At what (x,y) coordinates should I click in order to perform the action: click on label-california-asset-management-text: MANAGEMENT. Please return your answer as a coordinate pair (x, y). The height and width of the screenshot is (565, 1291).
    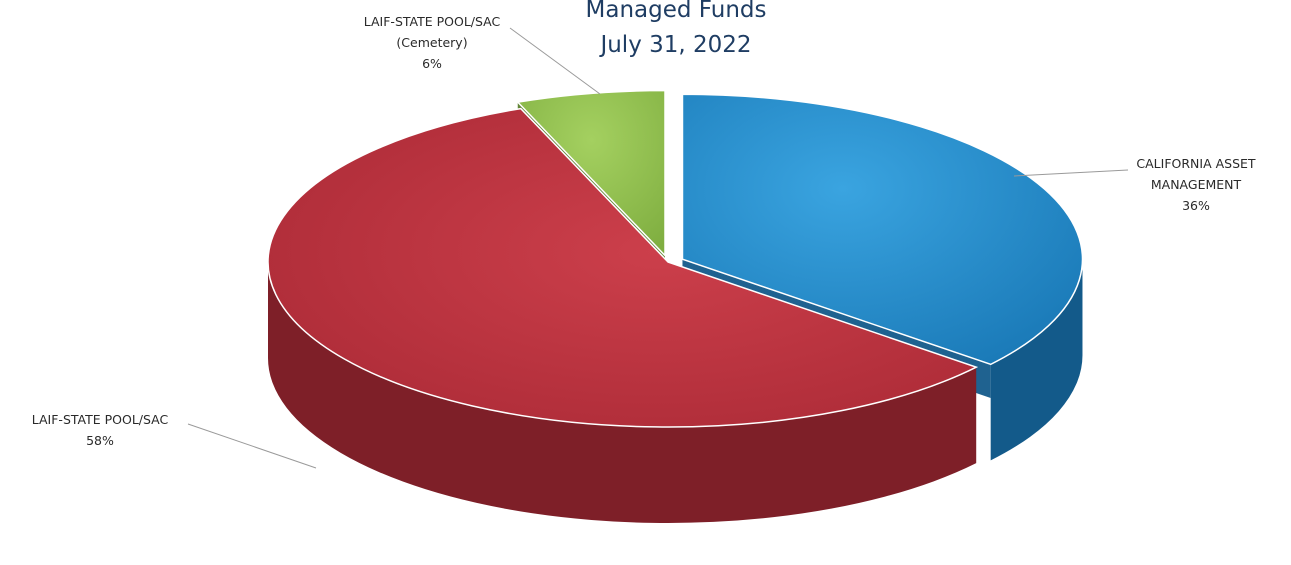
    Looking at the image, I should click on (1196, 184).